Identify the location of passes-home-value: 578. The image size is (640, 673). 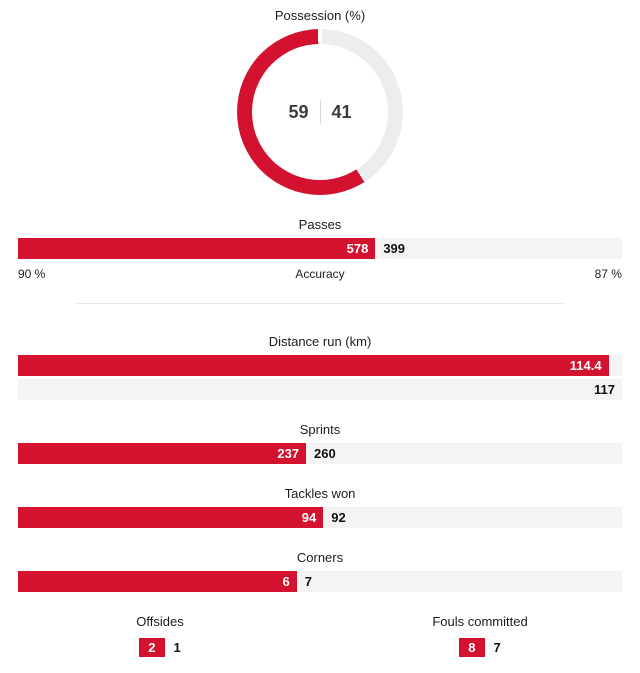
(357, 248).